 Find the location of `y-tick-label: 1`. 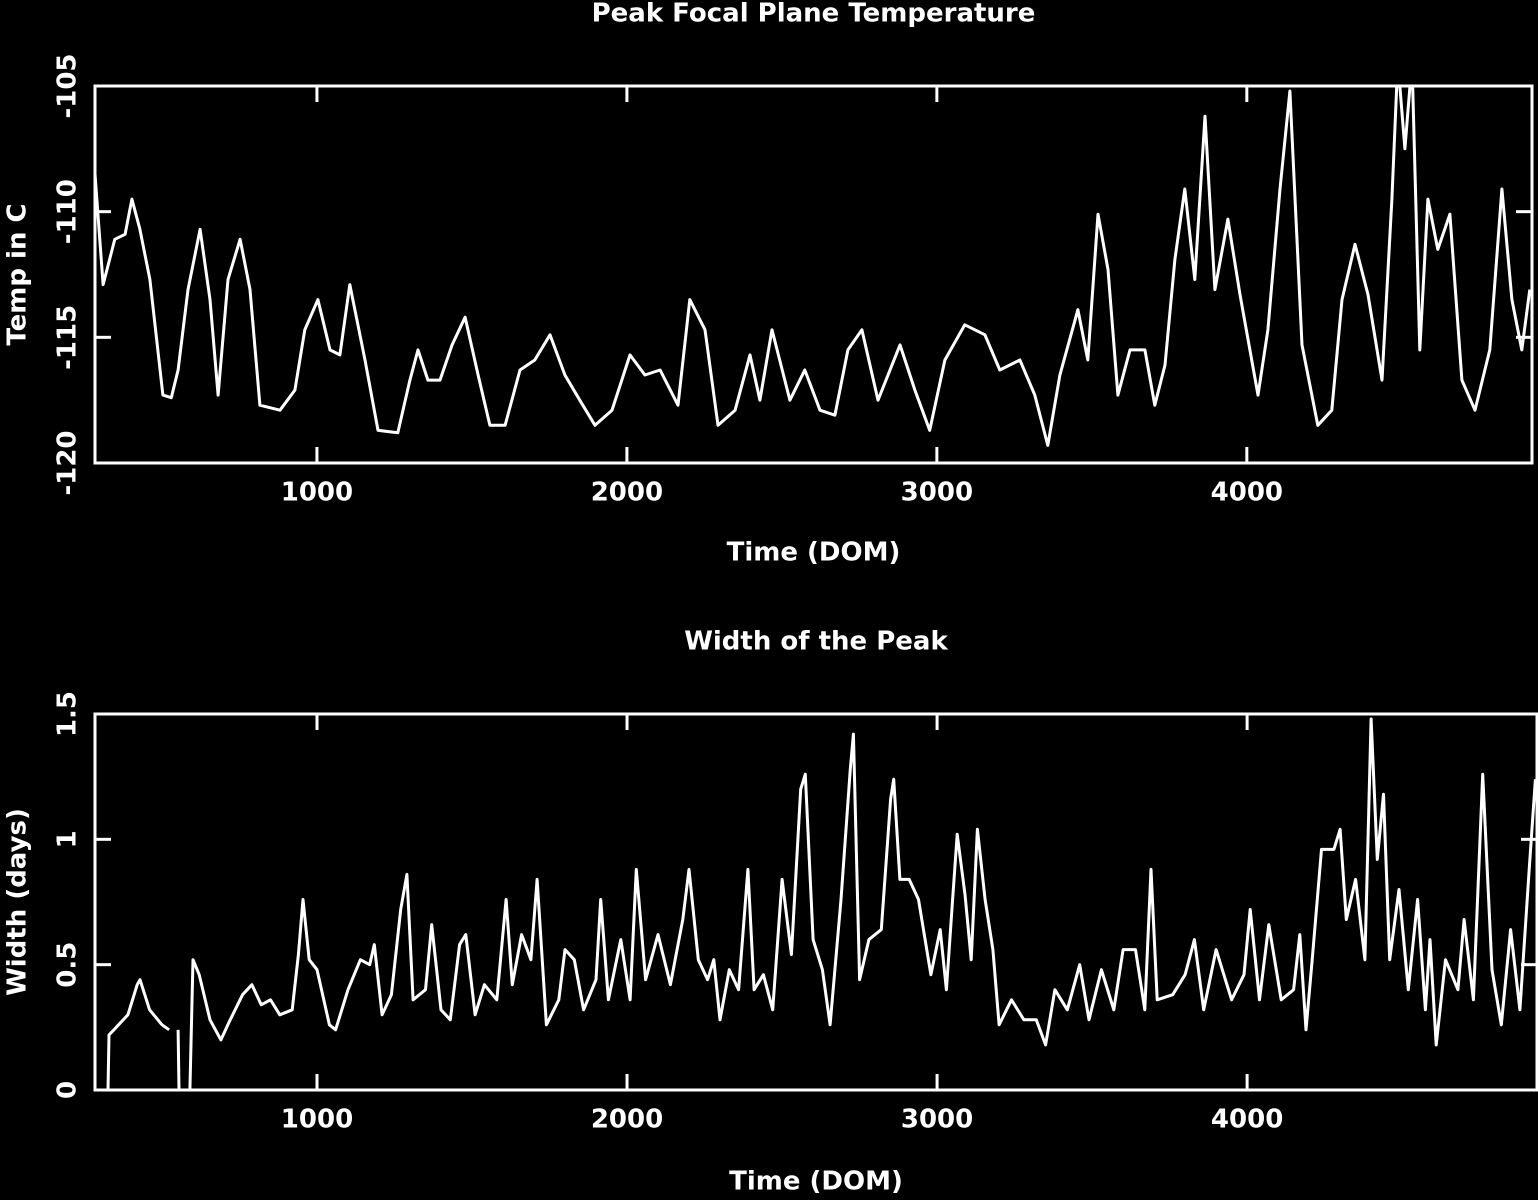

y-tick-label: 1 is located at coordinates (68, 839).